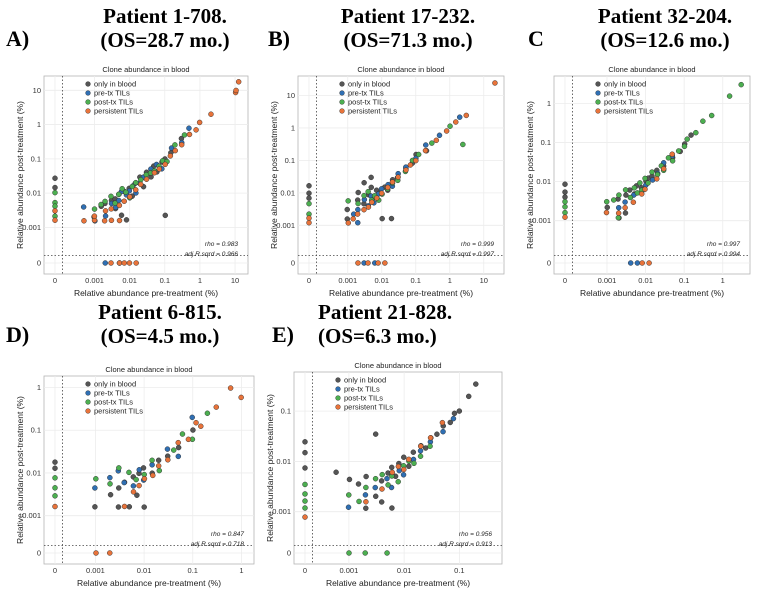  I want to click on stats-annotation: rho = 0.847, so click(227, 534).